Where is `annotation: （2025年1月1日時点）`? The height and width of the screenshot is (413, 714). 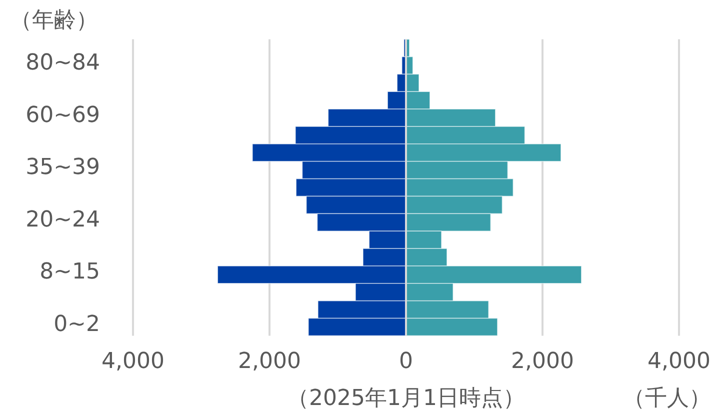 annotation: （2025年1月1日時点） is located at coordinates (406, 398).